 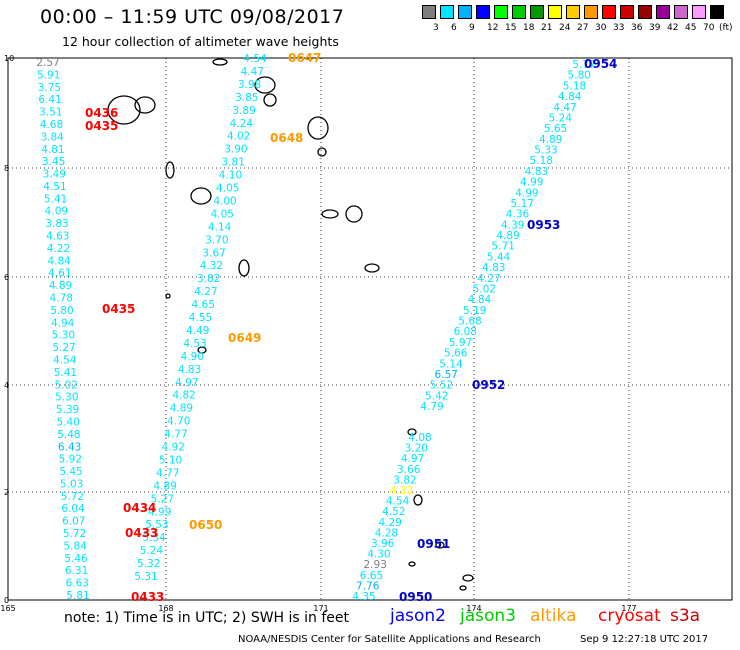 I want to click on wave-height-value: 3.90, so click(x=235, y=150).